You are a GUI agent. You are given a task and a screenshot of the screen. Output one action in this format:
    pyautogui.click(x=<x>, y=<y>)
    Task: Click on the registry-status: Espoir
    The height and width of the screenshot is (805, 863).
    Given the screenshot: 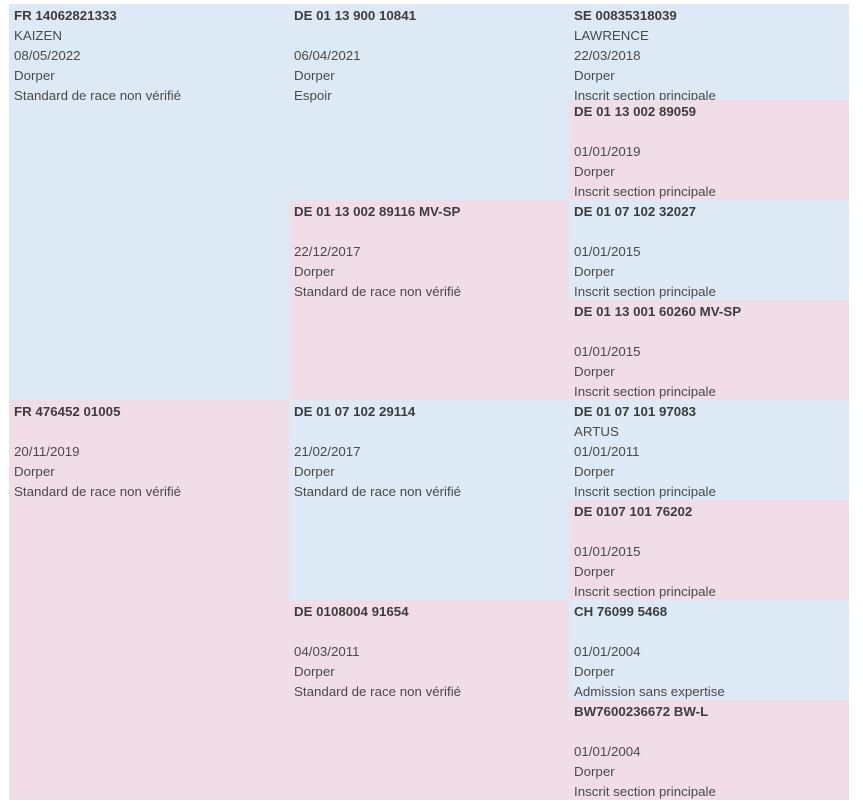 What is the action you would take?
    pyautogui.click(x=313, y=95)
    